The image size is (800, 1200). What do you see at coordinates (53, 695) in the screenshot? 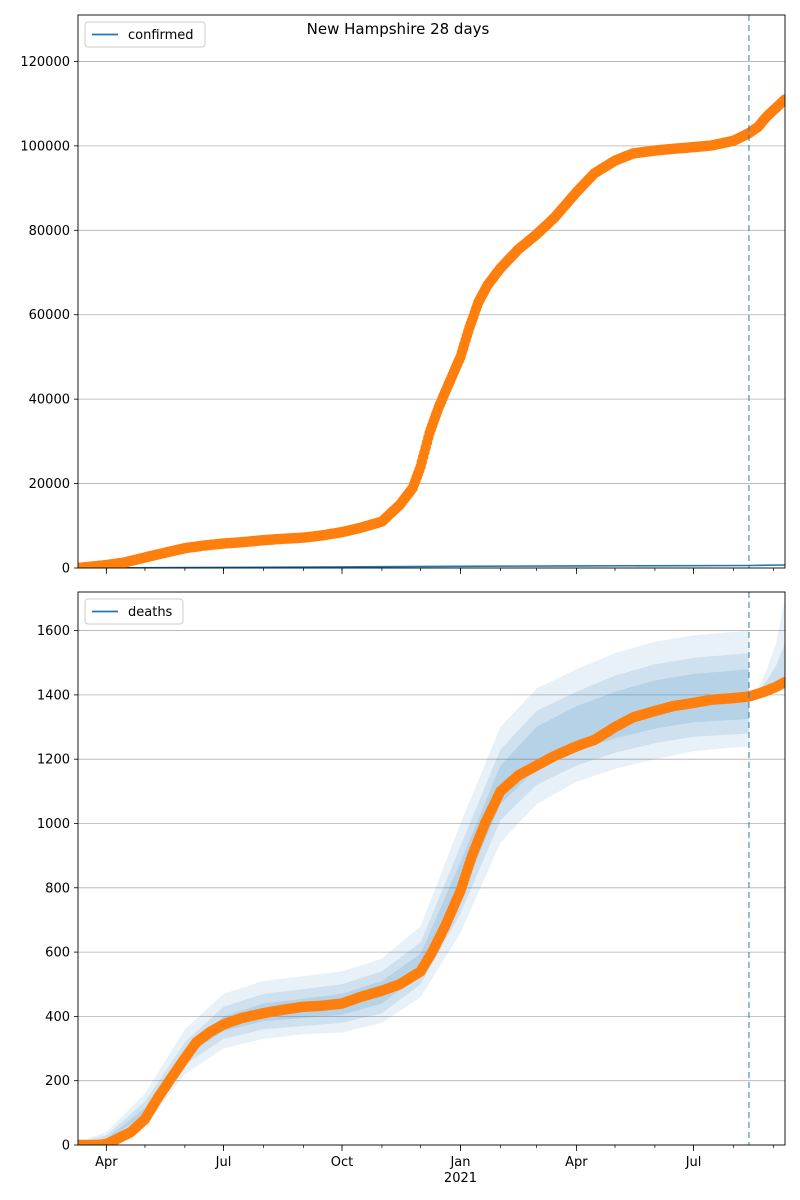
I see `y-tick-label: 1400` at bounding box center [53, 695].